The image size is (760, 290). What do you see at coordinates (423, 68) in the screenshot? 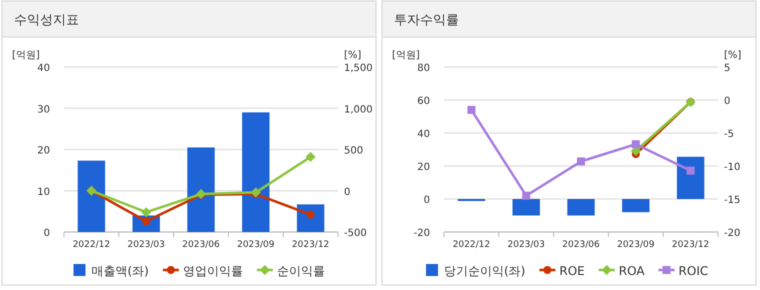
I see `y-tick-label: 80` at bounding box center [423, 68].